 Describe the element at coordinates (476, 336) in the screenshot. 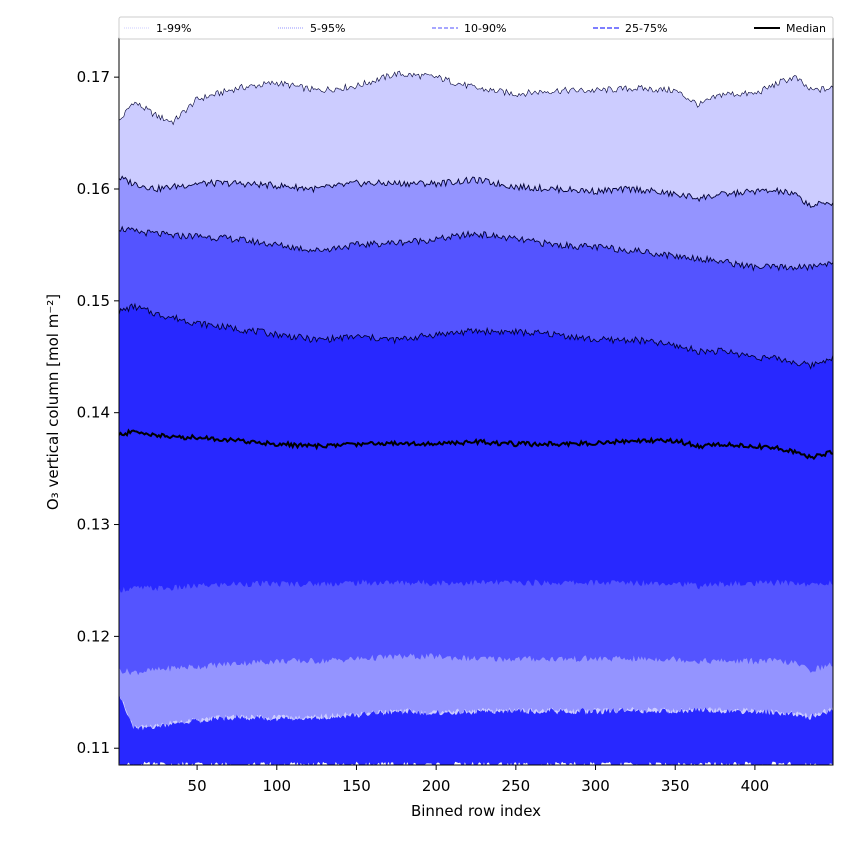

I see `band-edge-25-75%` at that location.